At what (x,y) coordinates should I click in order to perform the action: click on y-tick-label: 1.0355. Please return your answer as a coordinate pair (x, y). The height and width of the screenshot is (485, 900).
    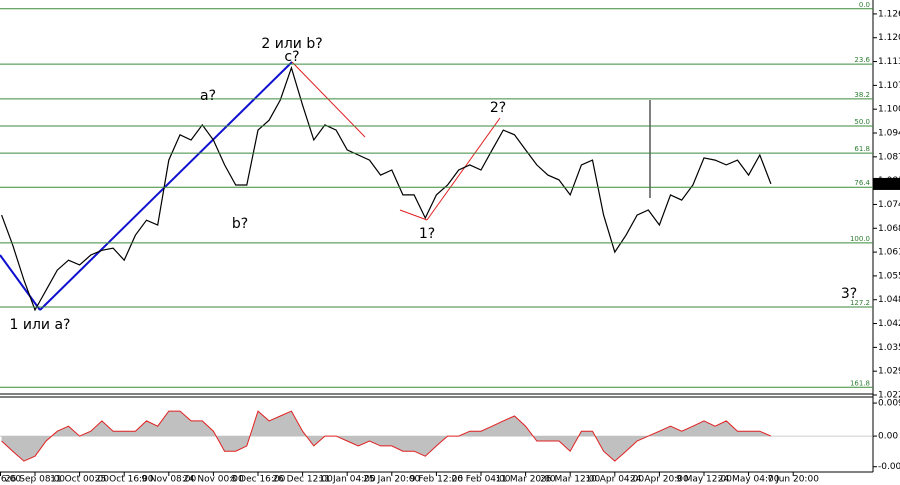
    Looking at the image, I should click on (889, 348).